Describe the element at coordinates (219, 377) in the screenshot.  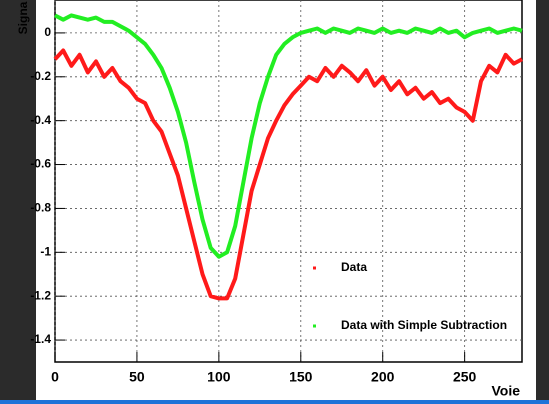
I see `x-tick-label: 100` at that location.